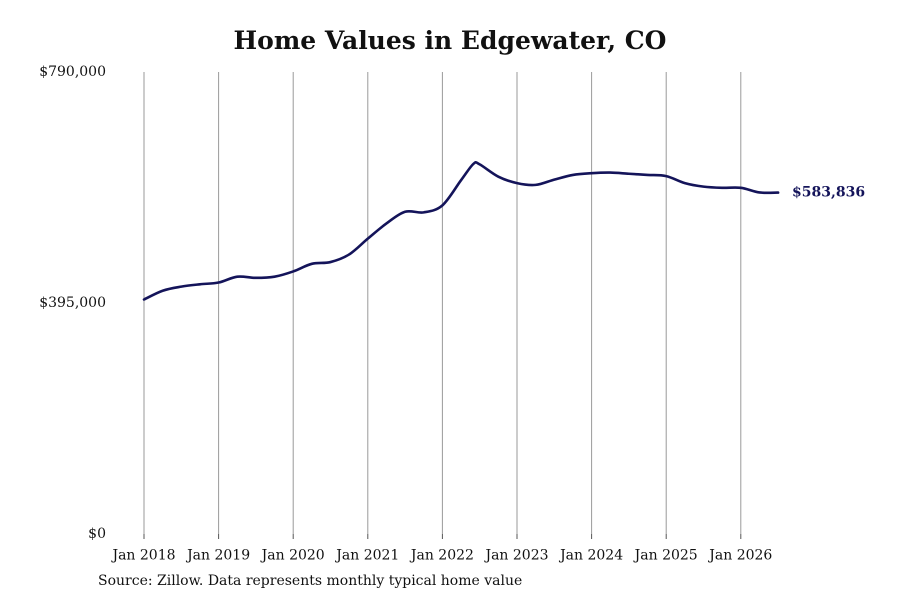 The width and height of the screenshot is (900, 600). Describe the element at coordinates (97, 534) in the screenshot. I see `y-tick-label: $0` at that location.